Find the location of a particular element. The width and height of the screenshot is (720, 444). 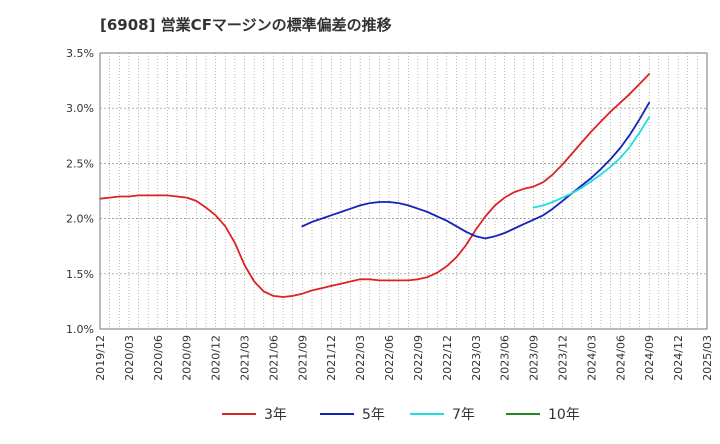

x-tick-label-group: 2020/12 is located at coordinates (216, 358).